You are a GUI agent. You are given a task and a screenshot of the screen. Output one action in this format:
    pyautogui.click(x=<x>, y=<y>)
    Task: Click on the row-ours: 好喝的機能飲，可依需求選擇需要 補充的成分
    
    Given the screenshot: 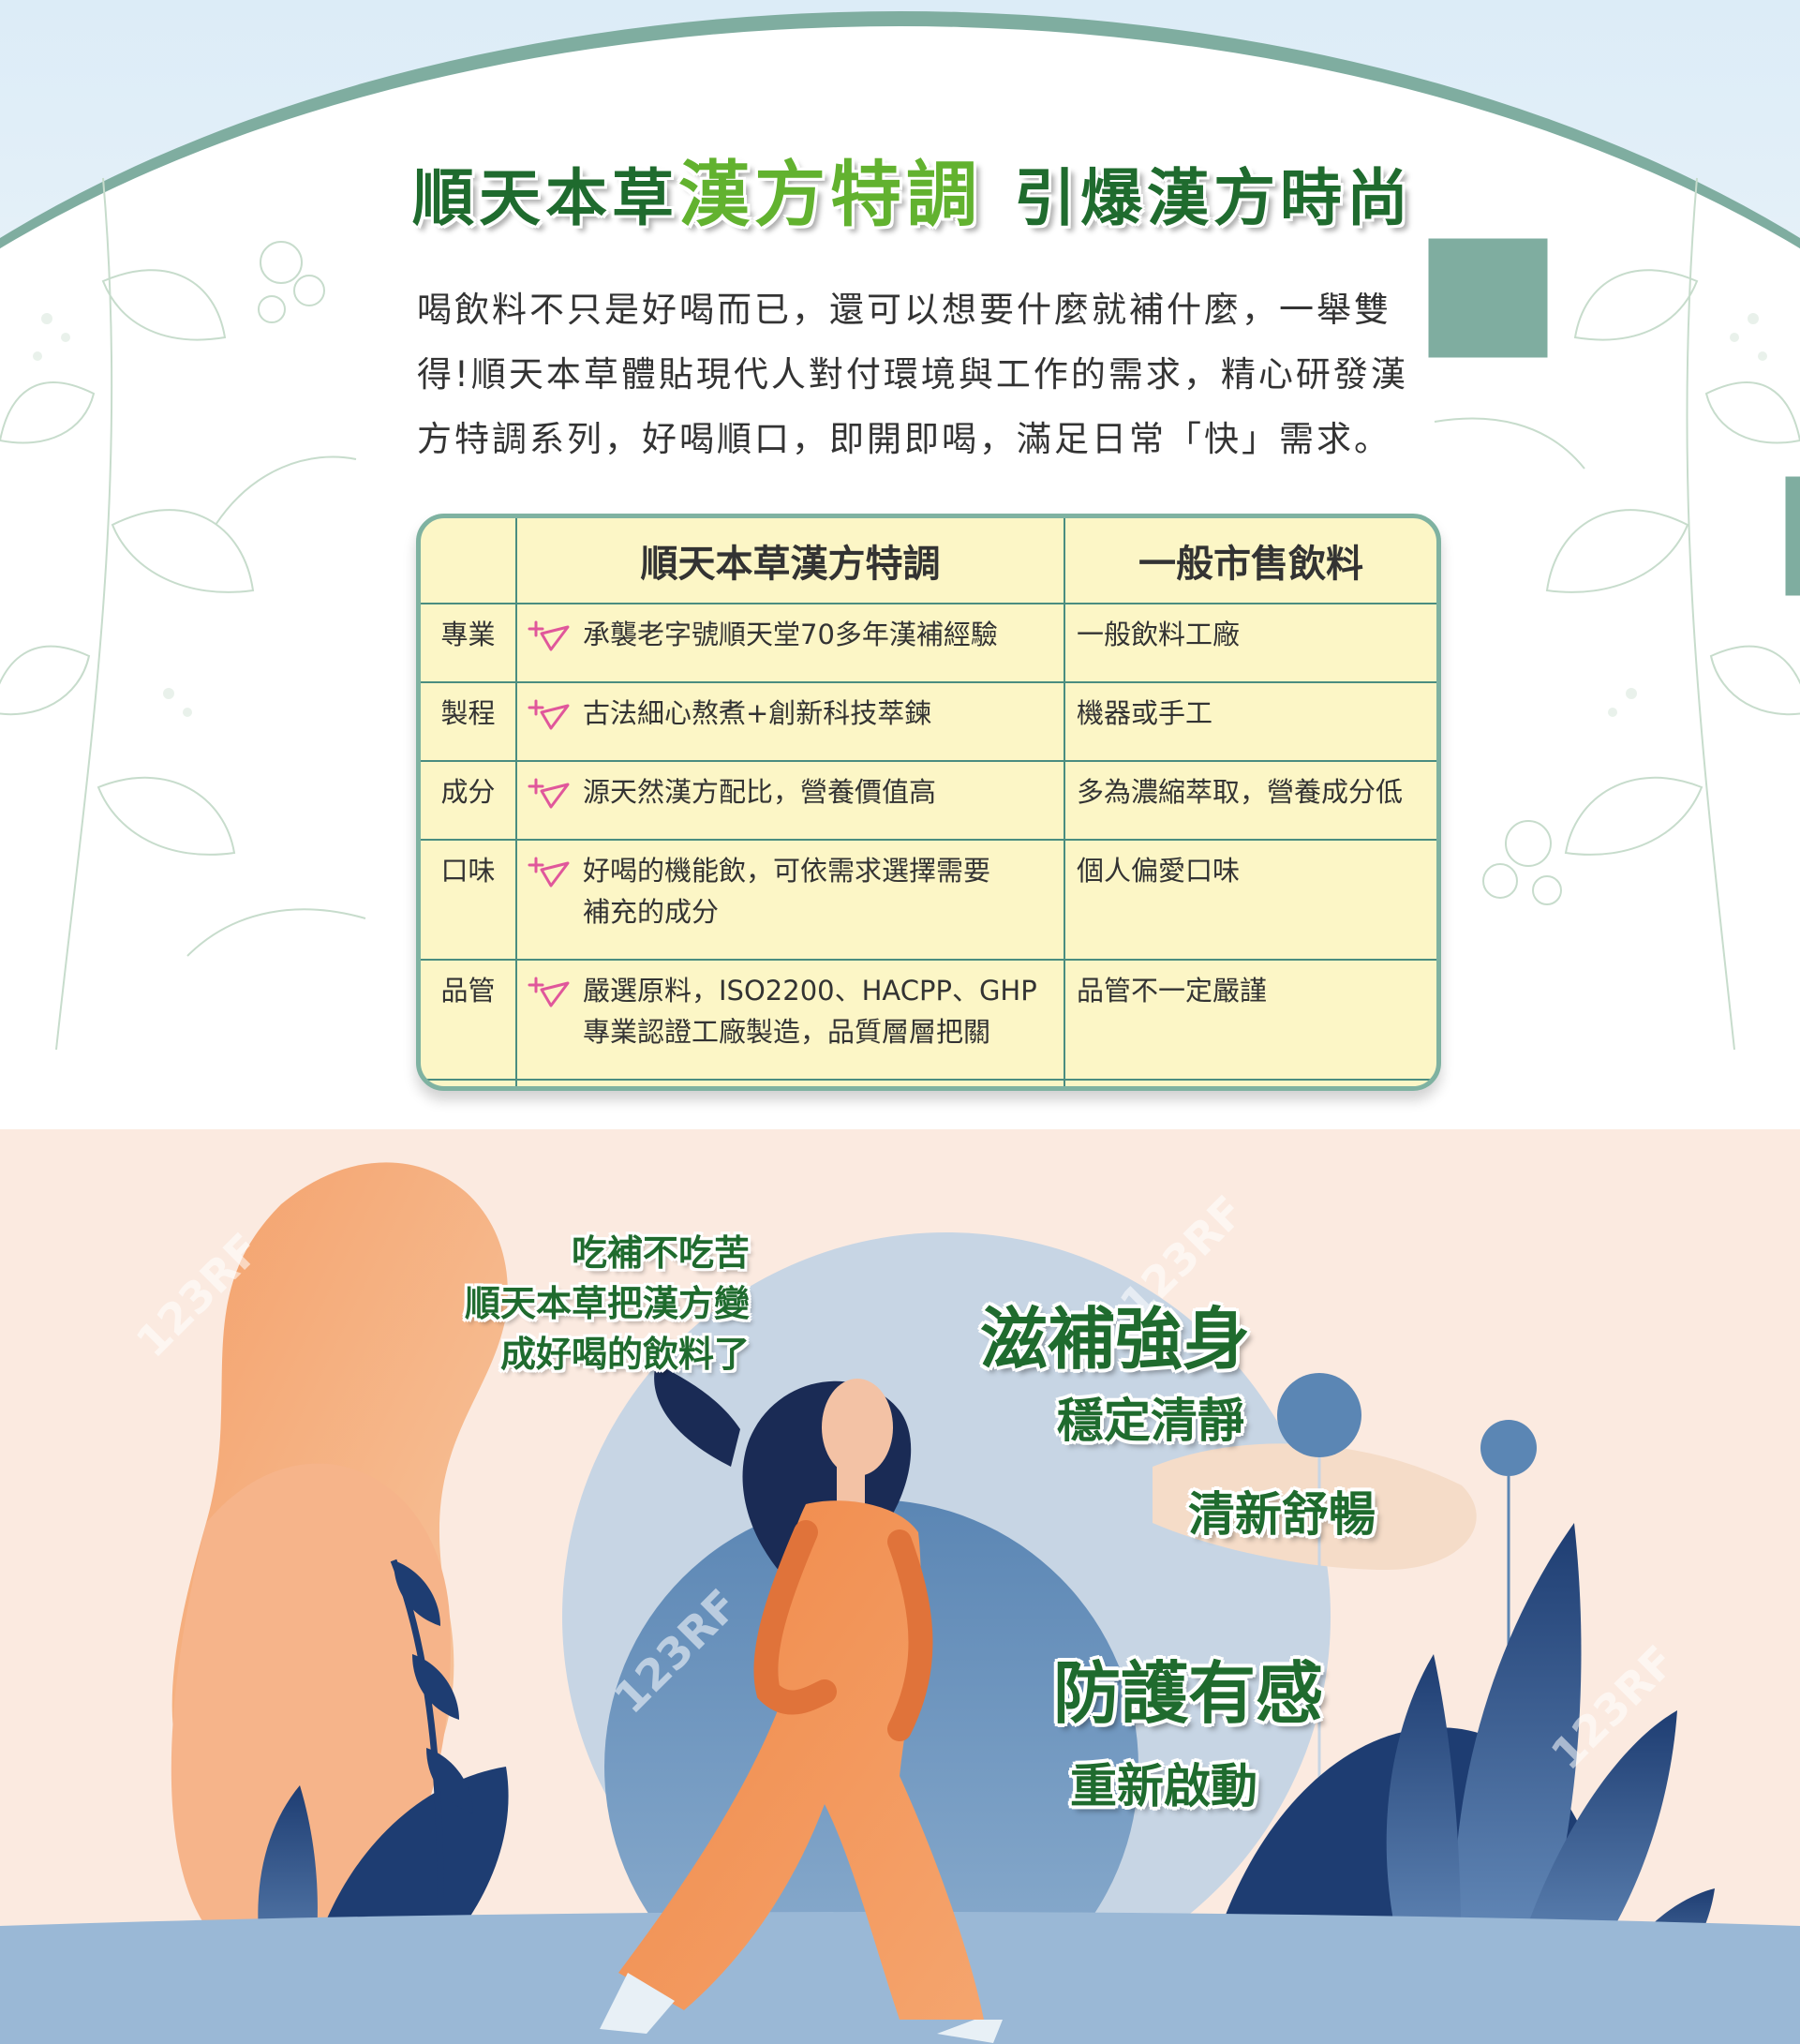 What is the action you would take?
    pyautogui.click(x=790, y=900)
    